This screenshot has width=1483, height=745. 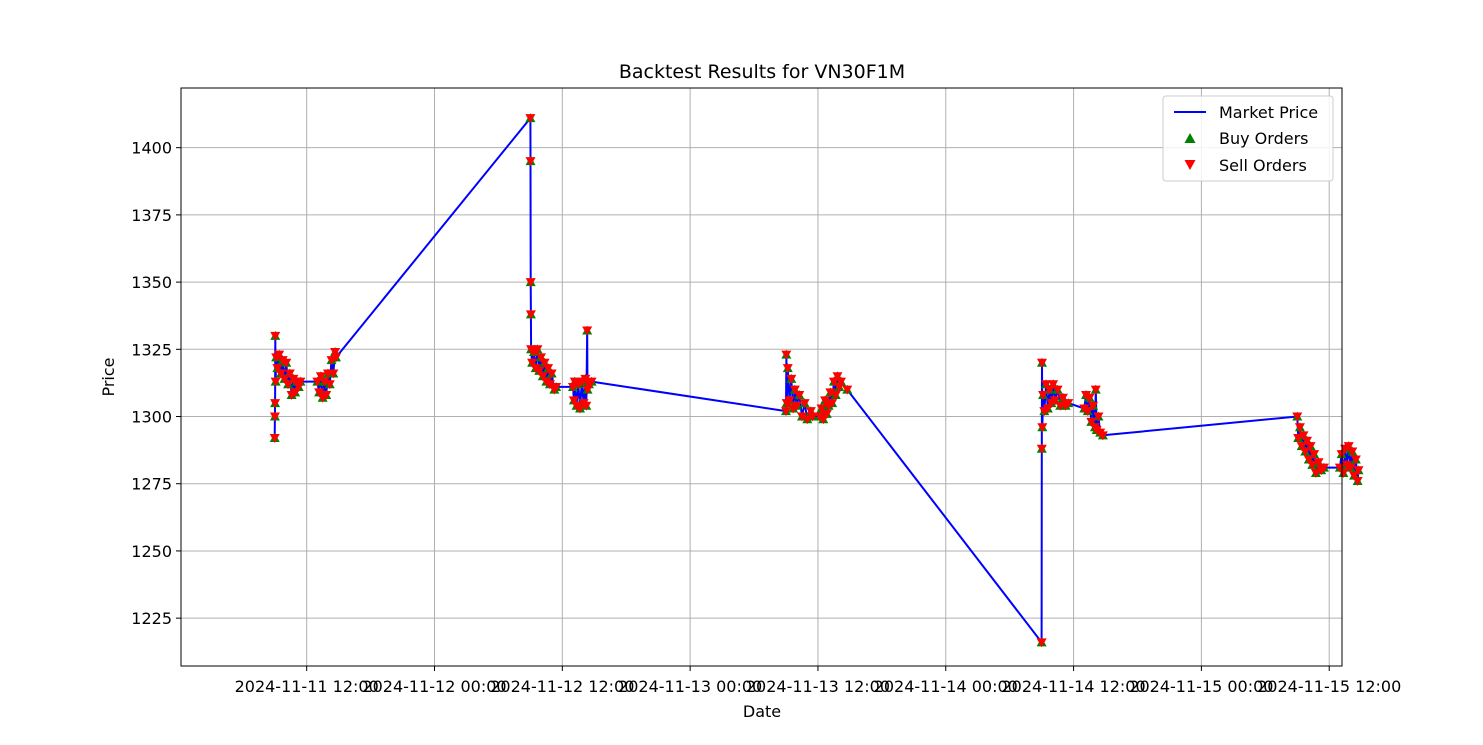 I want to click on x-tick-label: 2024-11-13 12:00, so click(x=818, y=686).